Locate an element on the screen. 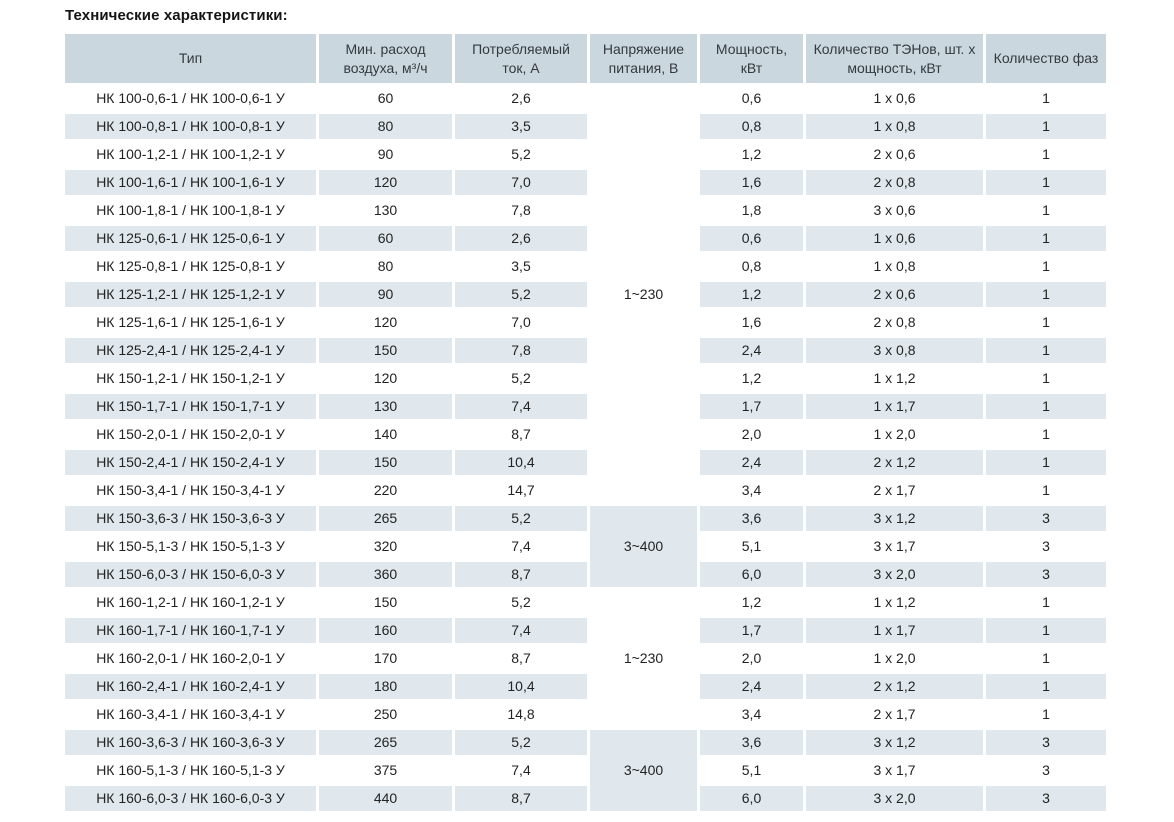  cell-power: 3,4 is located at coordinates (751, 490).